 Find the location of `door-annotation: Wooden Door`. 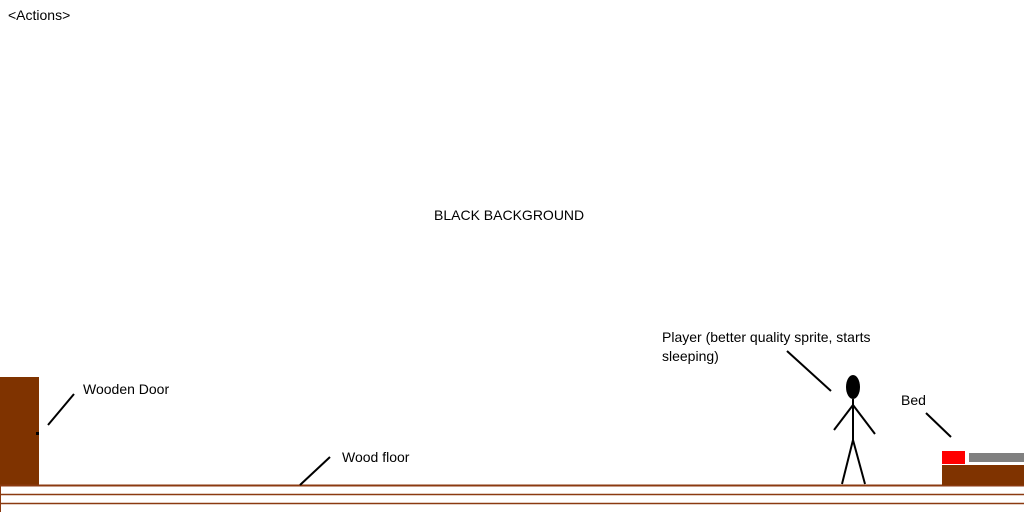

door-annotation: Wooden Door is located at coordinates (126, 389).